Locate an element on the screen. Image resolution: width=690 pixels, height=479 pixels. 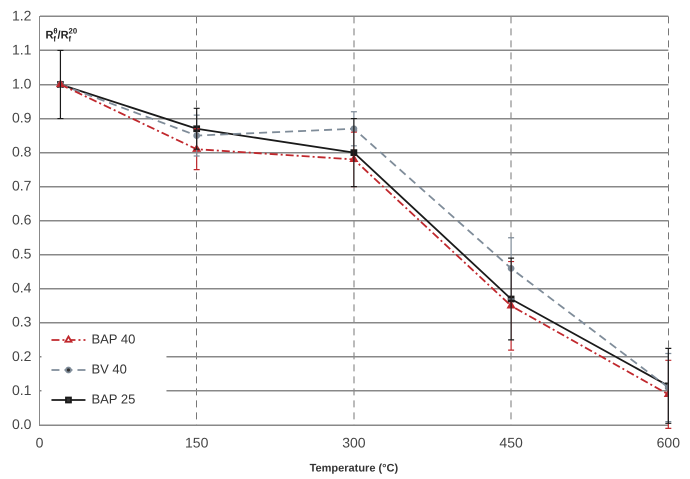
y-tick-label: 0.6 is located at coordinates (22, 220).